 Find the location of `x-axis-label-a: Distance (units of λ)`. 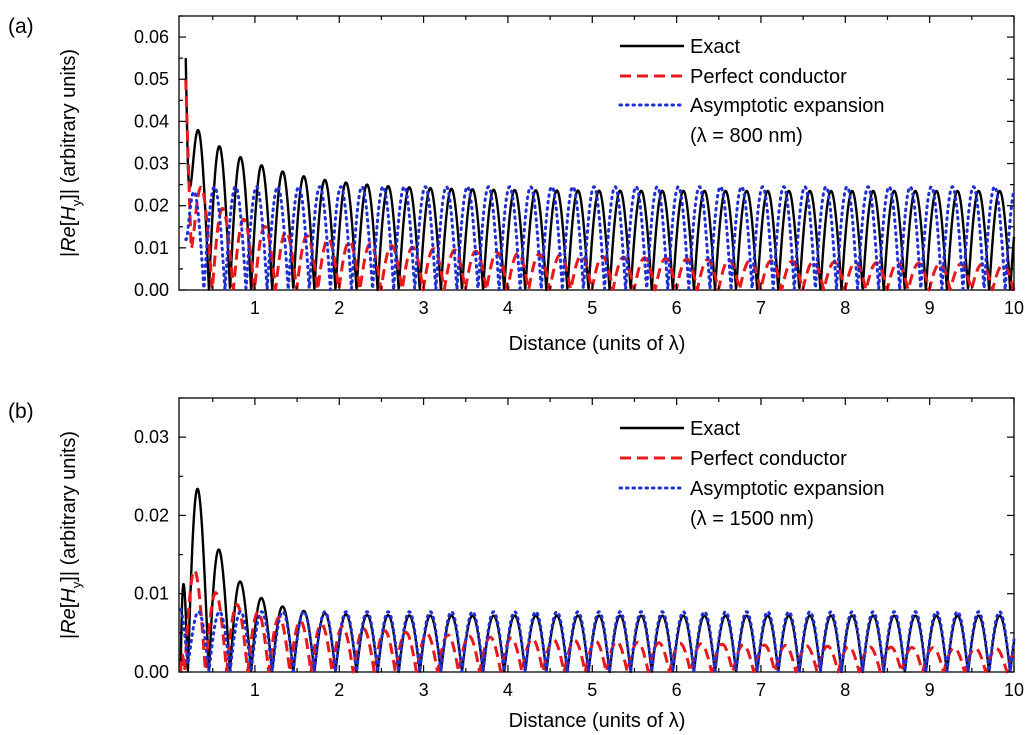

x-axis-label-a: Distance (units of λ) is located at coordinates (597, 344).